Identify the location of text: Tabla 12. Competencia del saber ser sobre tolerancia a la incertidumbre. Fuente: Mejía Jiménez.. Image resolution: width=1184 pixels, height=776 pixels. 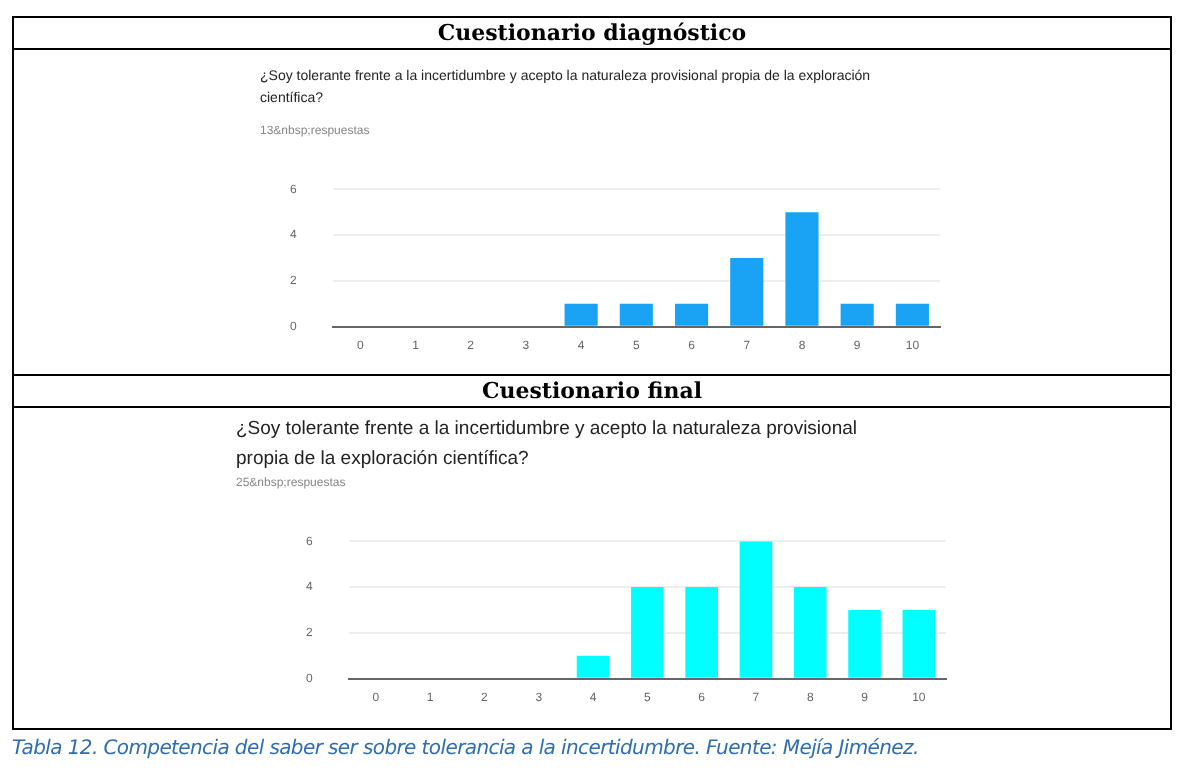
(465, 749).